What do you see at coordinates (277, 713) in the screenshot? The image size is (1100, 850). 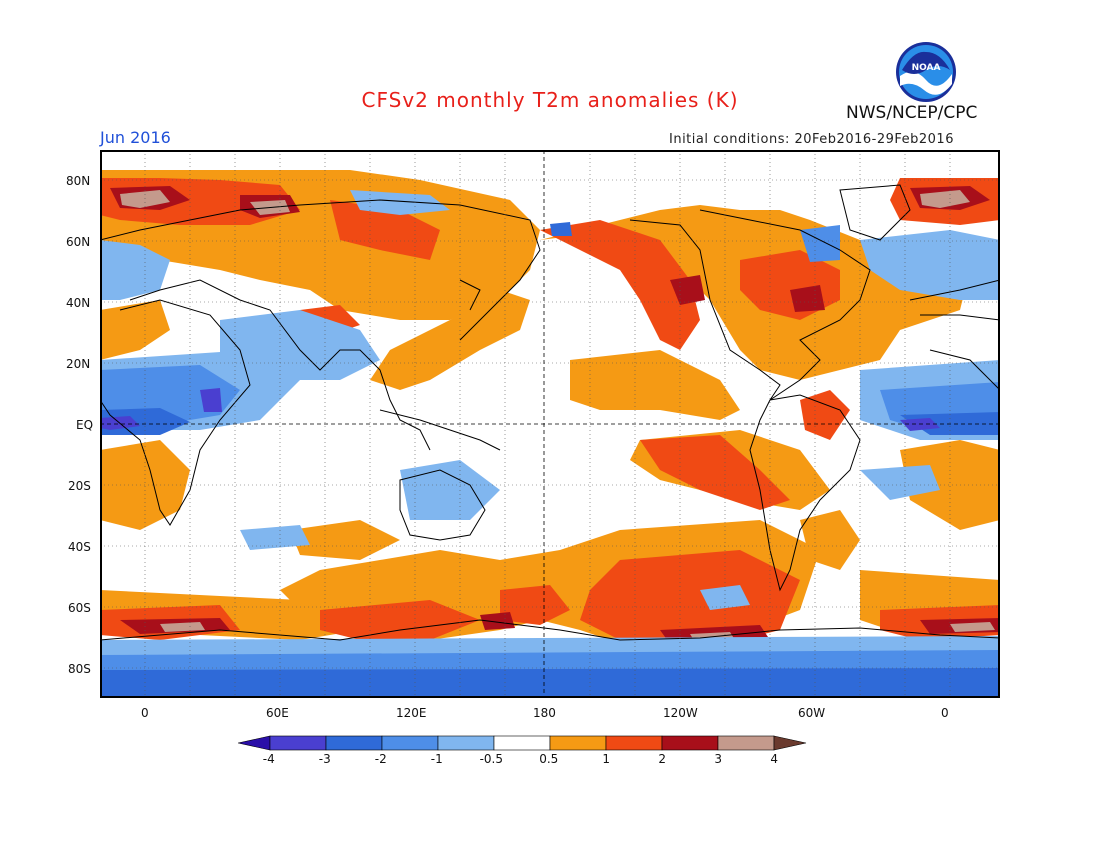 I see `lon-label-60e: 60E` at bounding box center [277, 713].